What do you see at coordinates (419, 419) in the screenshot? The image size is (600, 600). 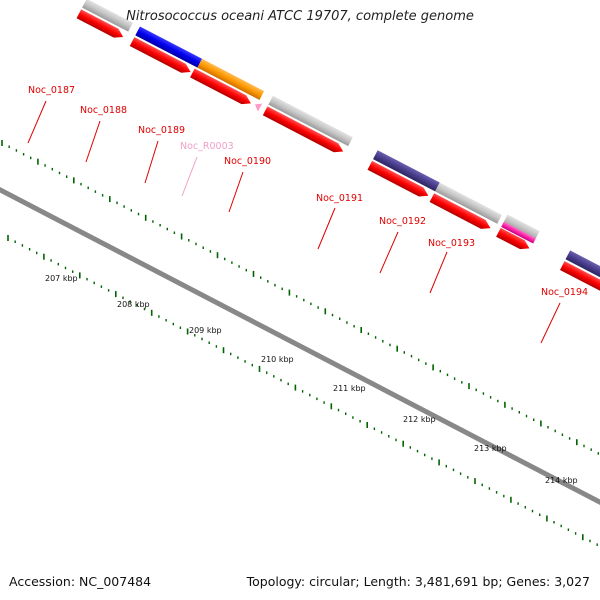 I see `kbp-label-212: 212 kbp` at bounding box center [419, 419].